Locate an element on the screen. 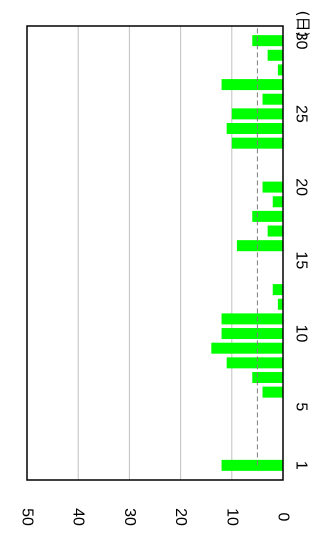  x-unit-label: (日) is located at coordinates (303, 24).